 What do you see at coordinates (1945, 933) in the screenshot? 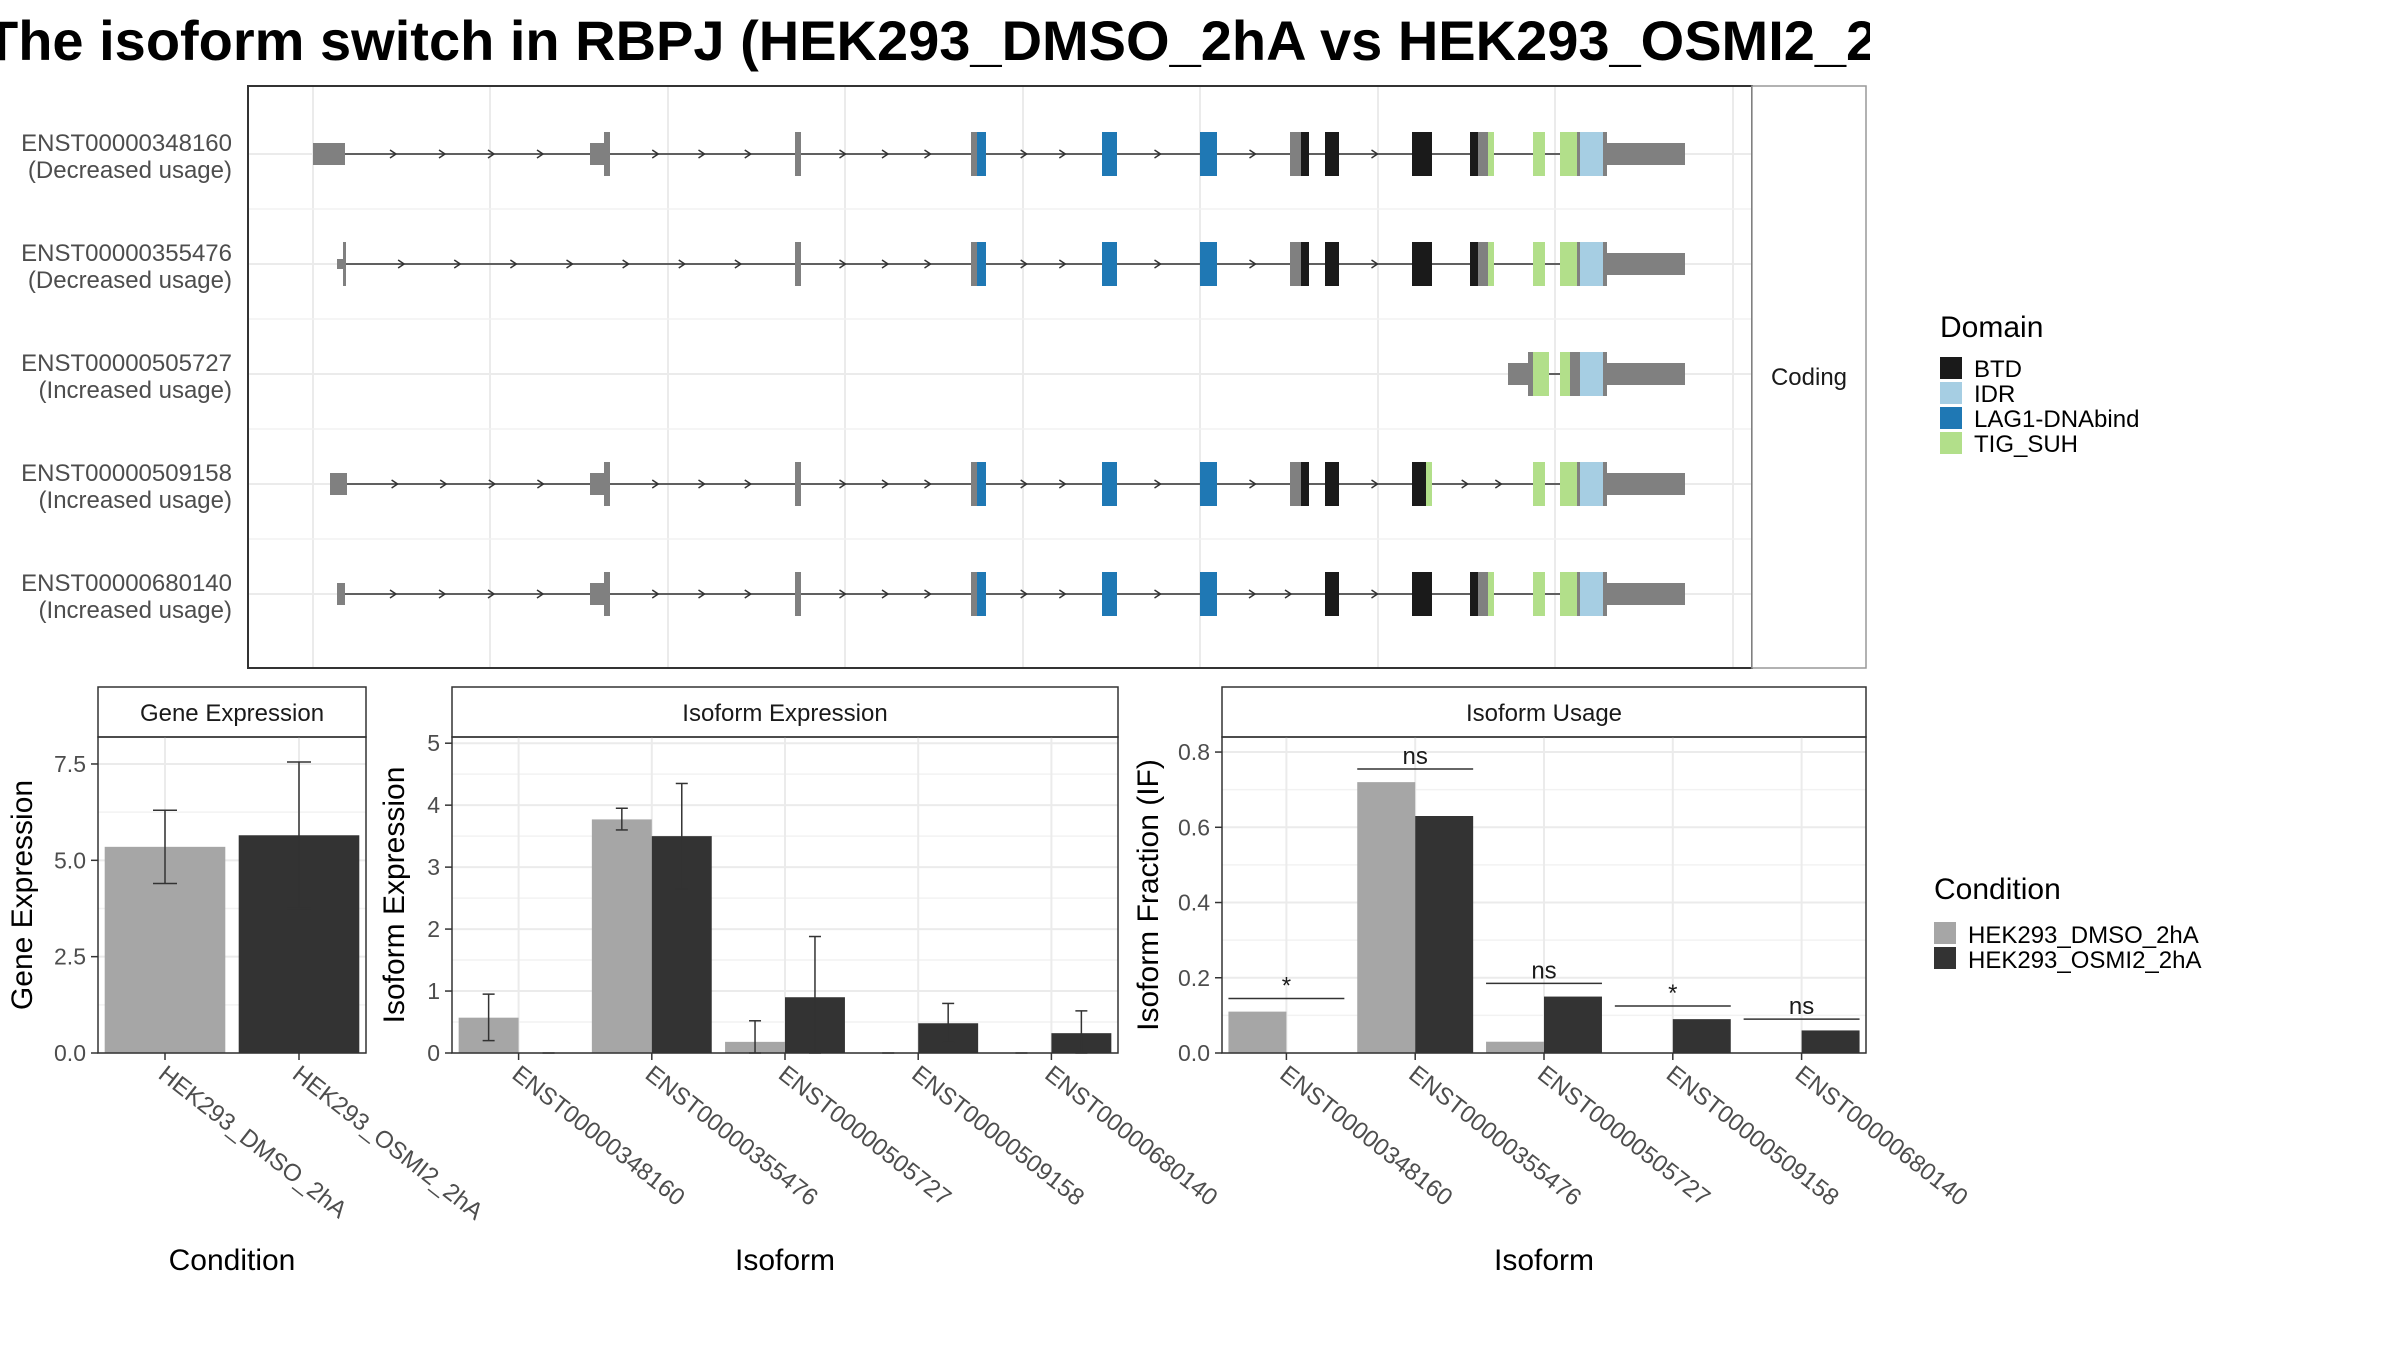
I see `legend-swatch-dmso` at bounding box center [1945, 933].